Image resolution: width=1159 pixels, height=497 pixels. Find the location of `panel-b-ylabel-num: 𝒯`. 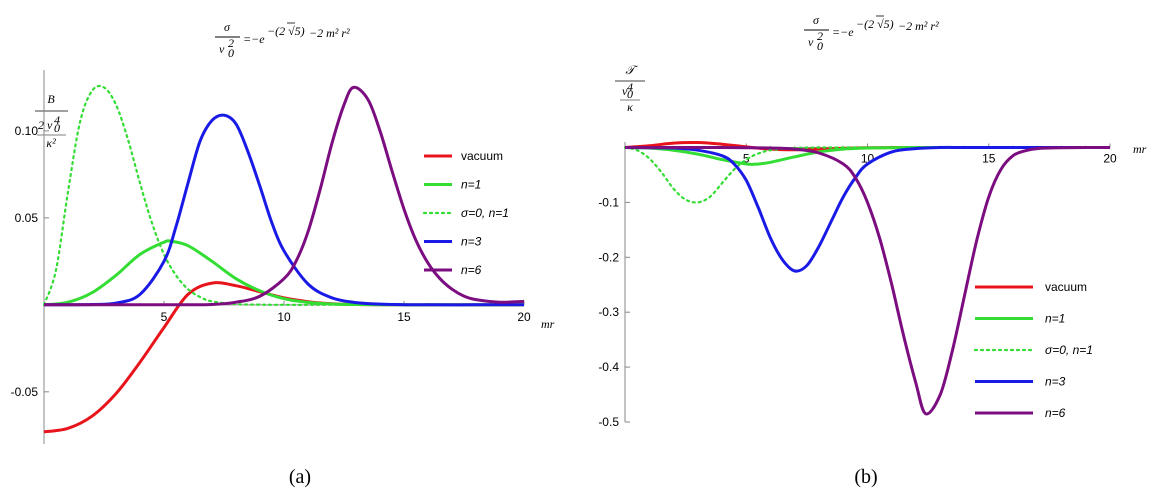

panel-b-ylabel-num: 𝒯 is located at coordinates (631, 70).